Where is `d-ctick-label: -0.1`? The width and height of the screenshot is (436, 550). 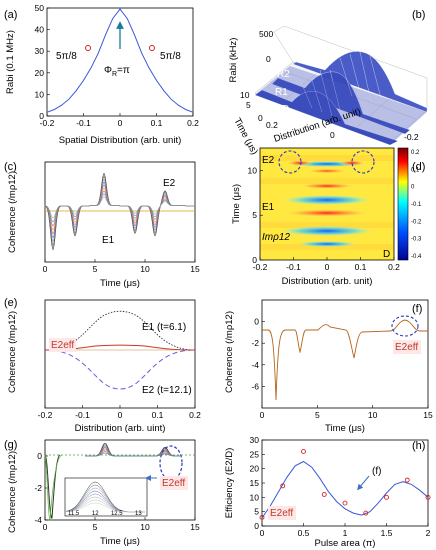 d-ctick-label: -0.1 is located at coordinates (416, 205).